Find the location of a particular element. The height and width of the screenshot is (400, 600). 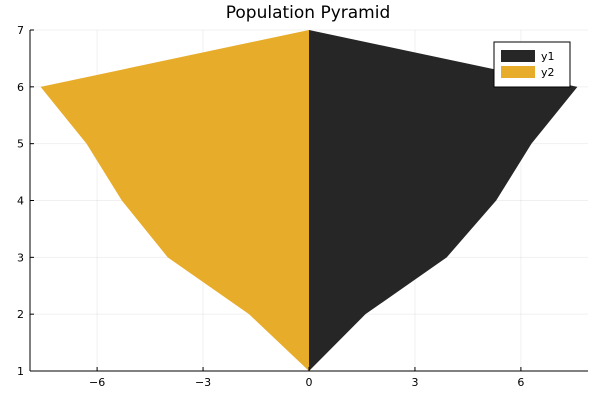

legend-swatch-y2 is located at coordinates (518, 72).